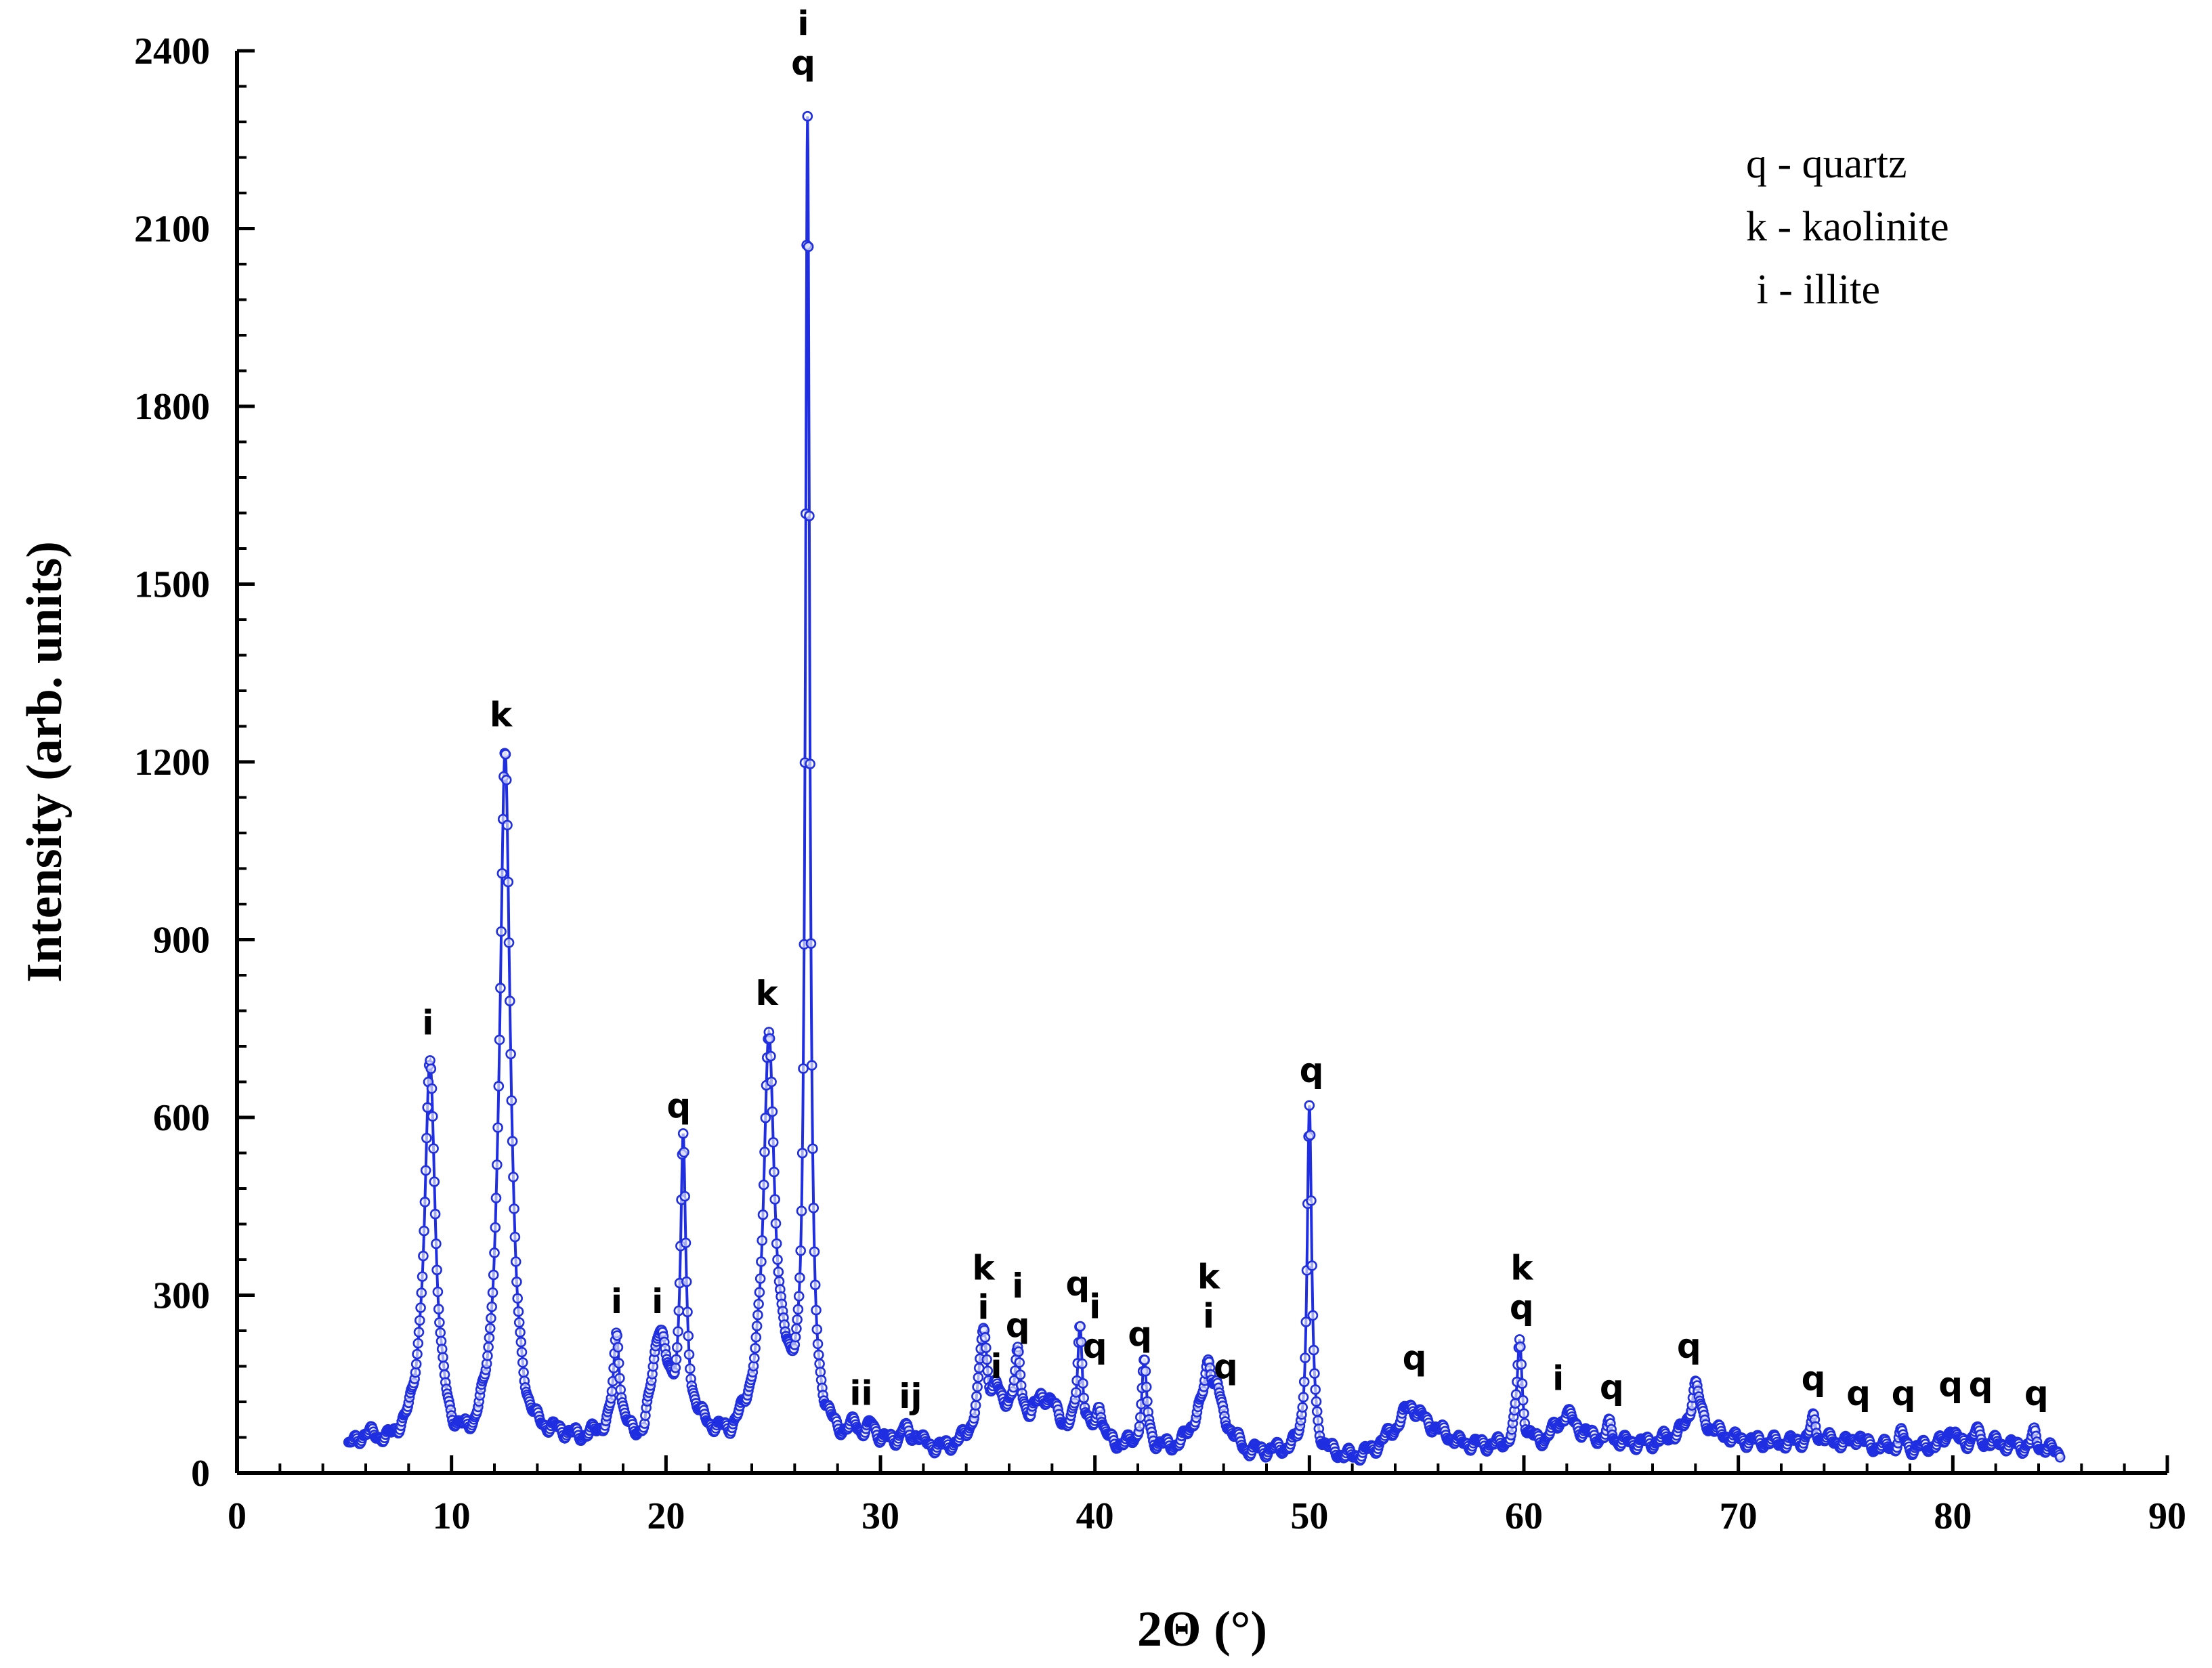 This screenshot has width=2212, height=1668. I want to click on peak-annotation: ii, so click(860, 1393).